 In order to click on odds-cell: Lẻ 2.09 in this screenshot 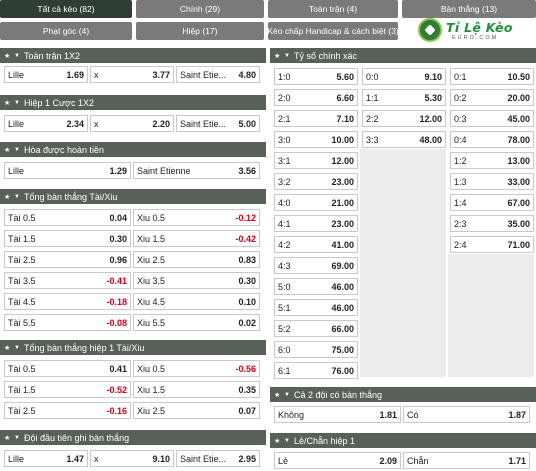, I will do `click(337, 460)`.